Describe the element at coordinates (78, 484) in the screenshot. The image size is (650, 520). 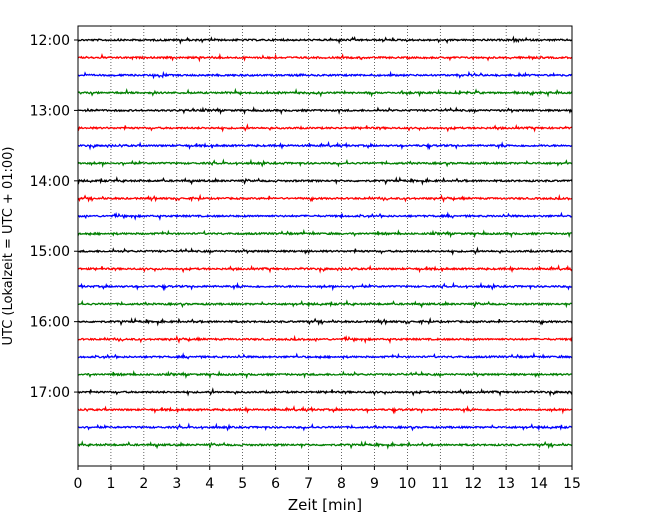
I see `x-tick-label: 0` at that location.